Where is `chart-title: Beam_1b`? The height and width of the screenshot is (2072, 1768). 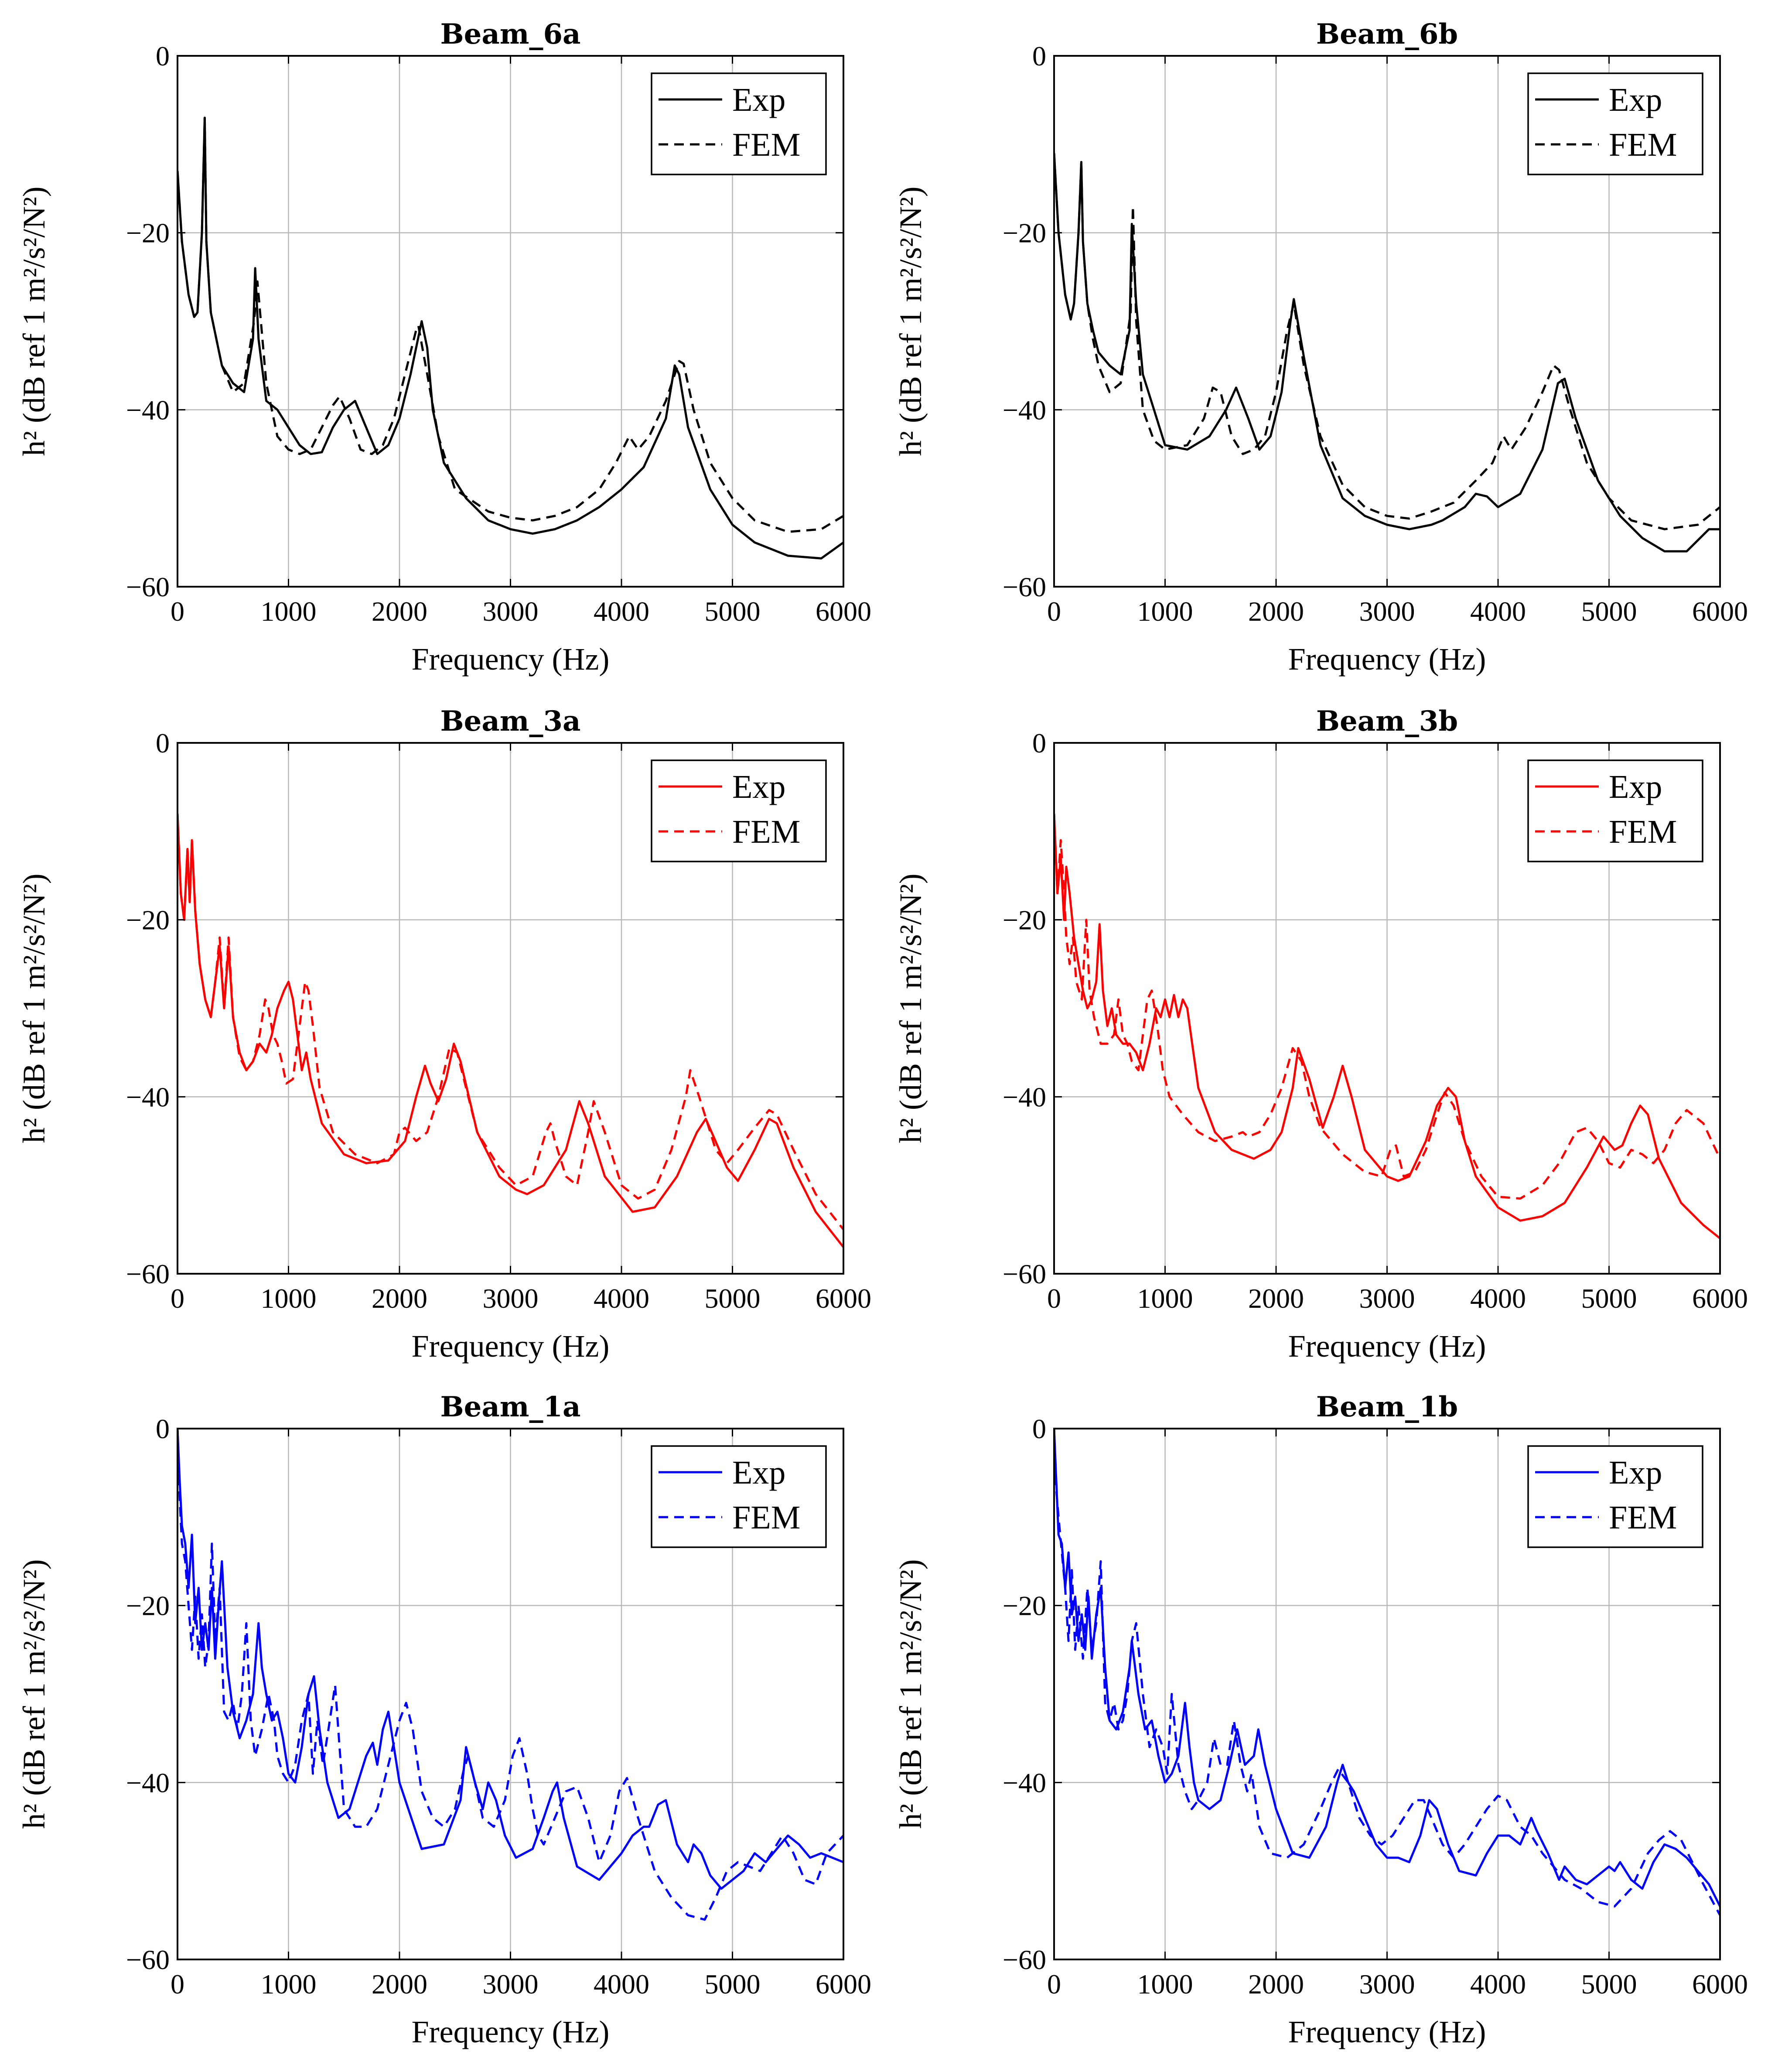
chart-title: Beam_1b is located at coordinates (1387, 1407).